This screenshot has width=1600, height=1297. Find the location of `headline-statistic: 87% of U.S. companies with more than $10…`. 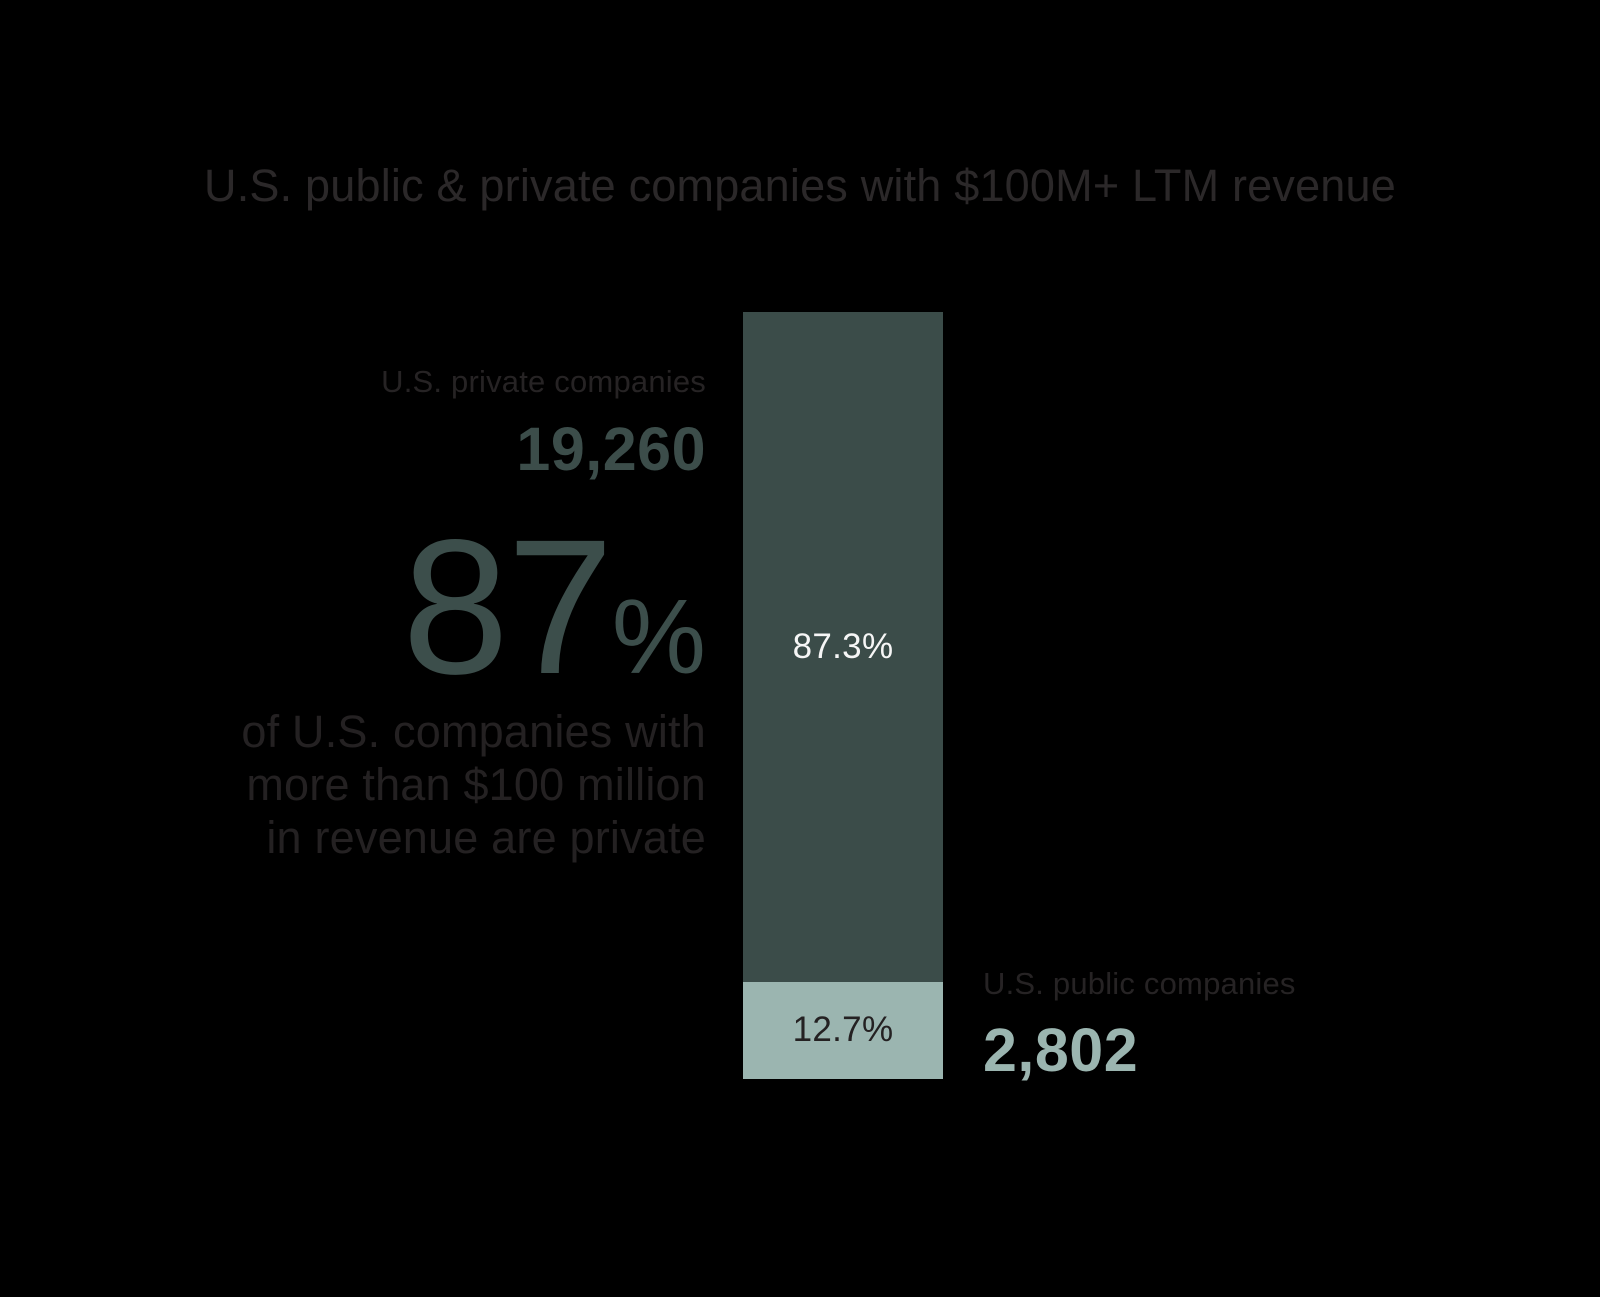

headline-statistic: 87% of U.S. companies with more than $10… is located at coordinates (406, 687).